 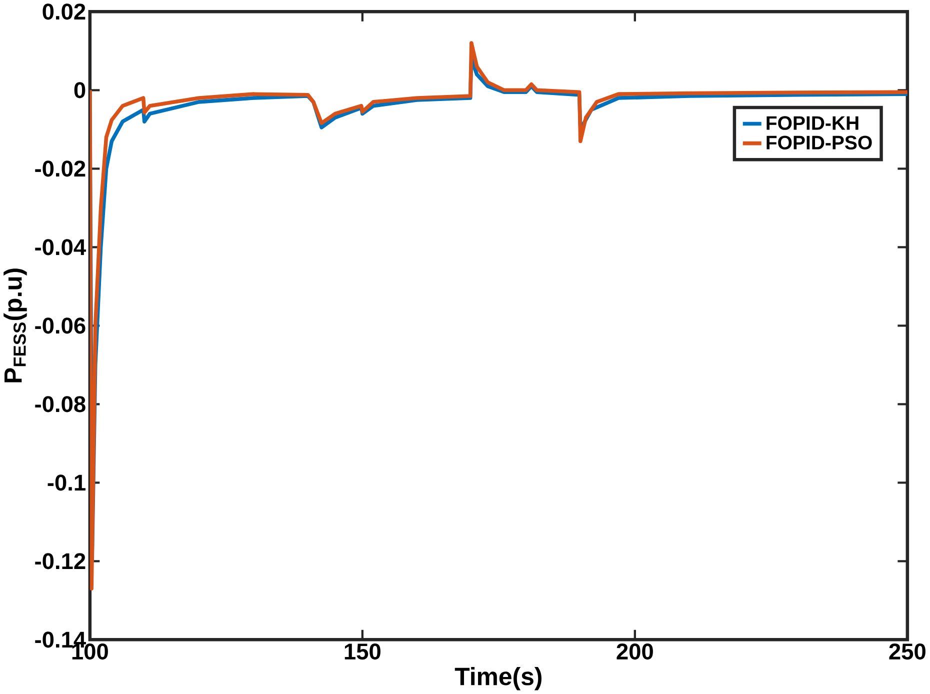 What do you see at coordinates (498, 678) in the screenshot?
I see `x-axis-title: Time(s)` at bounding box center [498, 678].